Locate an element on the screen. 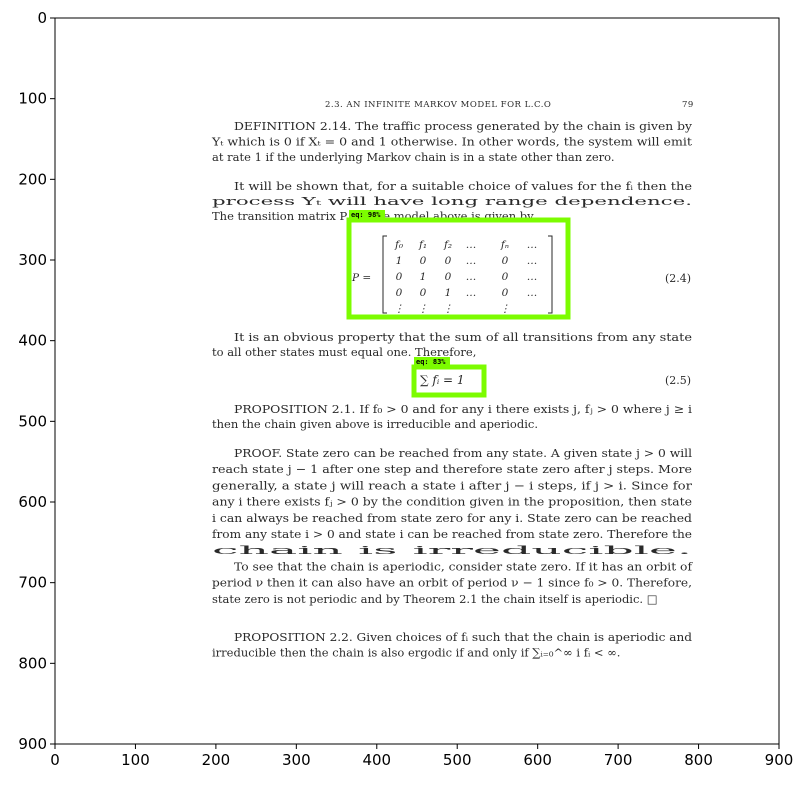 This screenshot has height=785, width=808. sum-equation-text: ∑ fᵢ = 1 is located at coordinates (442, 380).